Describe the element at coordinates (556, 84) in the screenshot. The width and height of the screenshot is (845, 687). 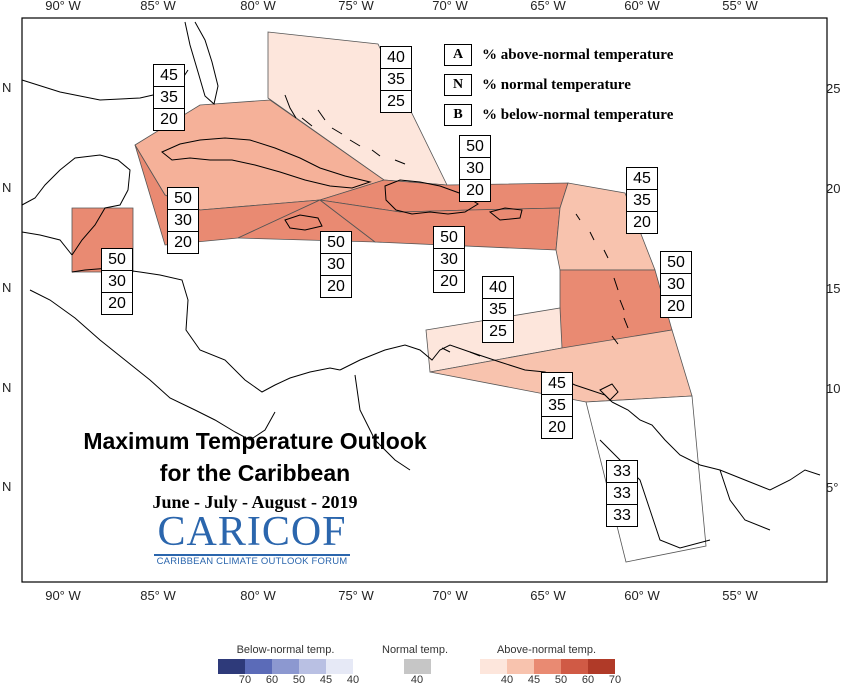
I see `legend-text-normal: % normal temperature` at that location.